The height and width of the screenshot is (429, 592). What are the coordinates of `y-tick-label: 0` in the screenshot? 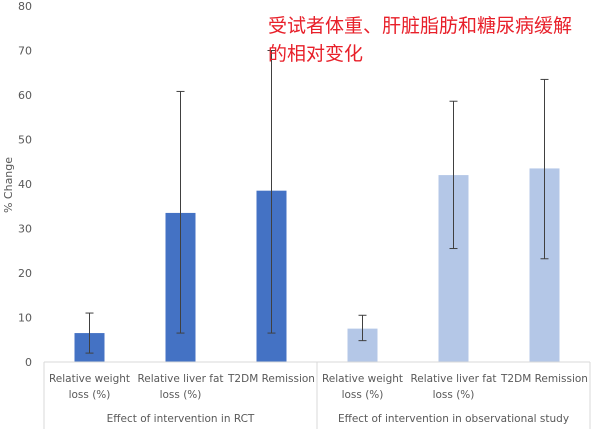 It's located at (28, 362).